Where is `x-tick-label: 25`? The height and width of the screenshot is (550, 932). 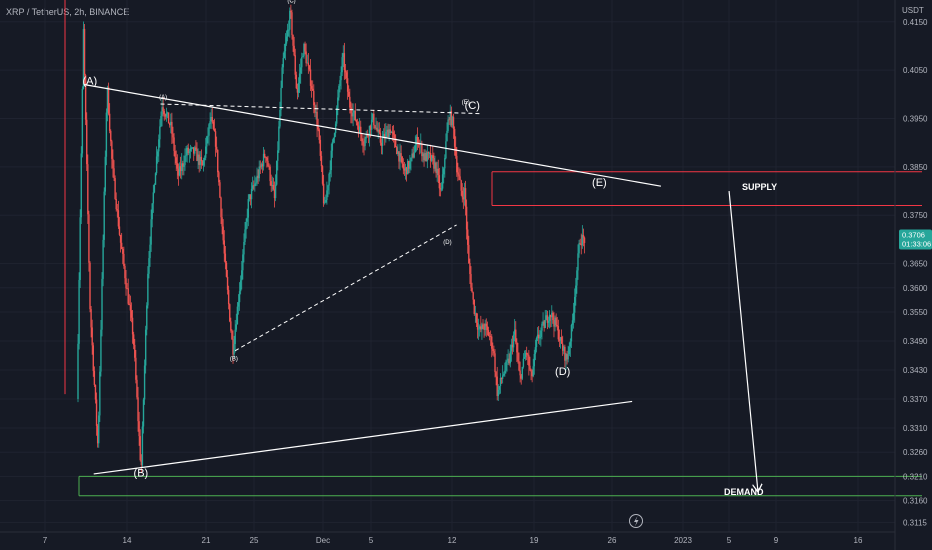
x-tick-label: 25 is located at coordinates (254, 540).